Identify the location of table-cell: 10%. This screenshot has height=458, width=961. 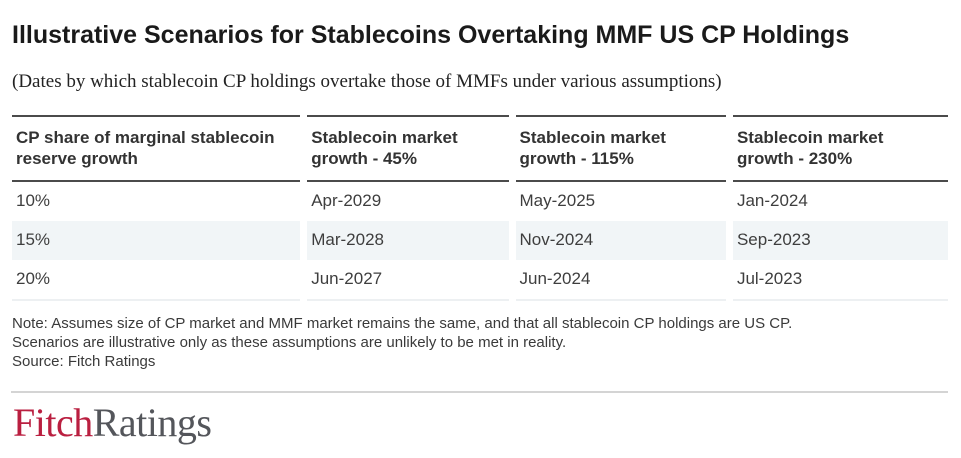
(33, 200).